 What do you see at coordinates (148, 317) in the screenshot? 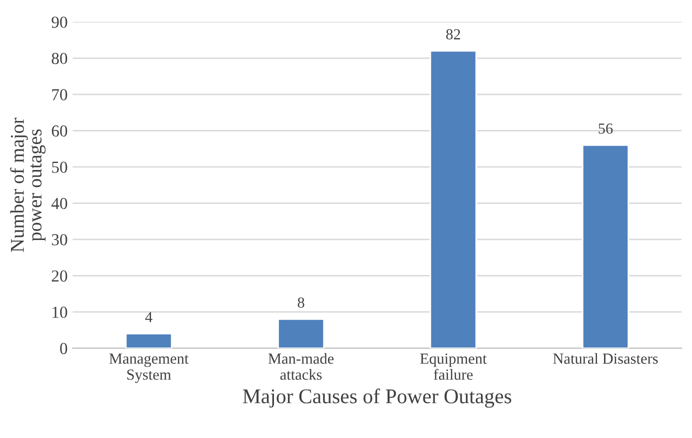
I see `data-label: 4` at bounding box center [148, 317].